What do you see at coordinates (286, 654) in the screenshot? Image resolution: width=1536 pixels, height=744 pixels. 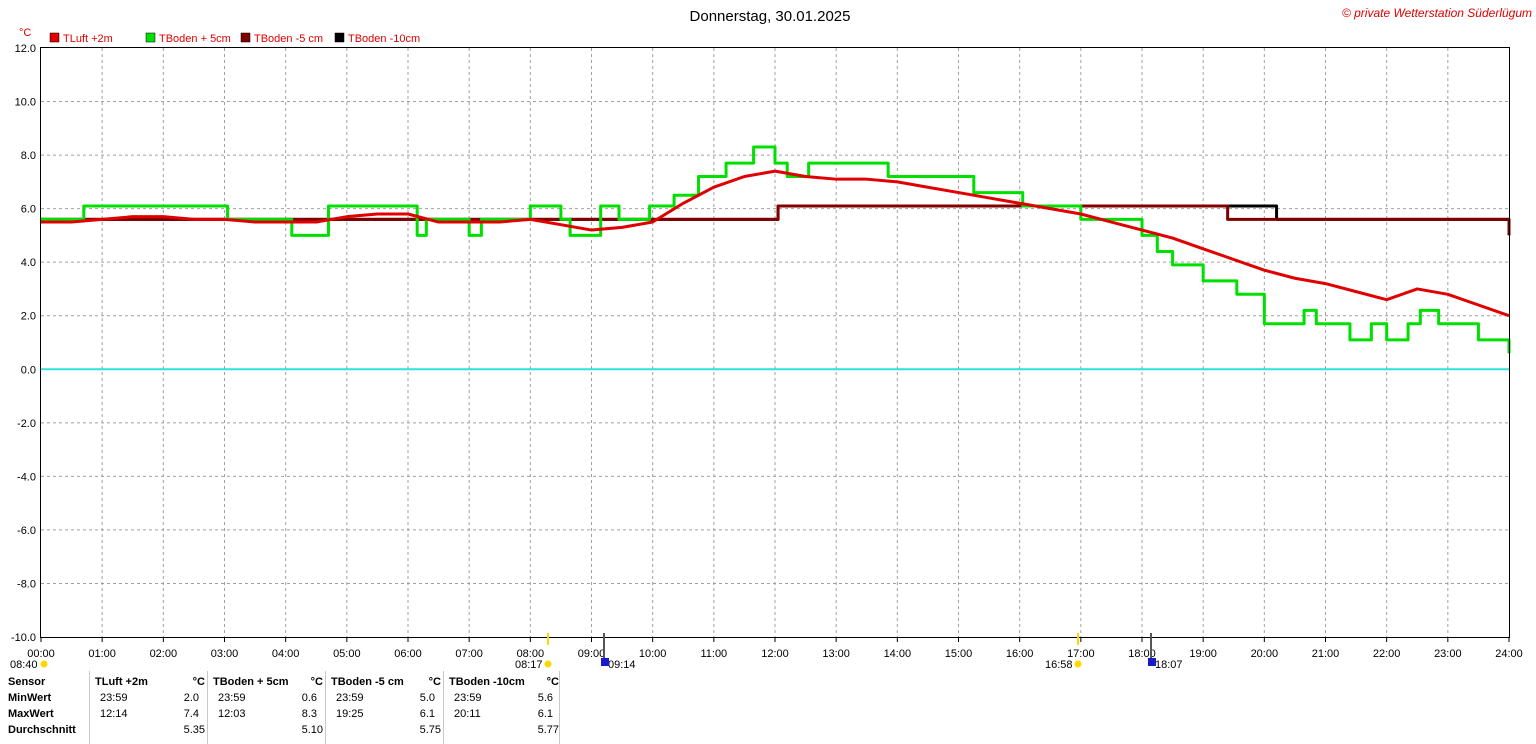 I see `x-tick-label: 04:00` at bounding box center [286, 654].